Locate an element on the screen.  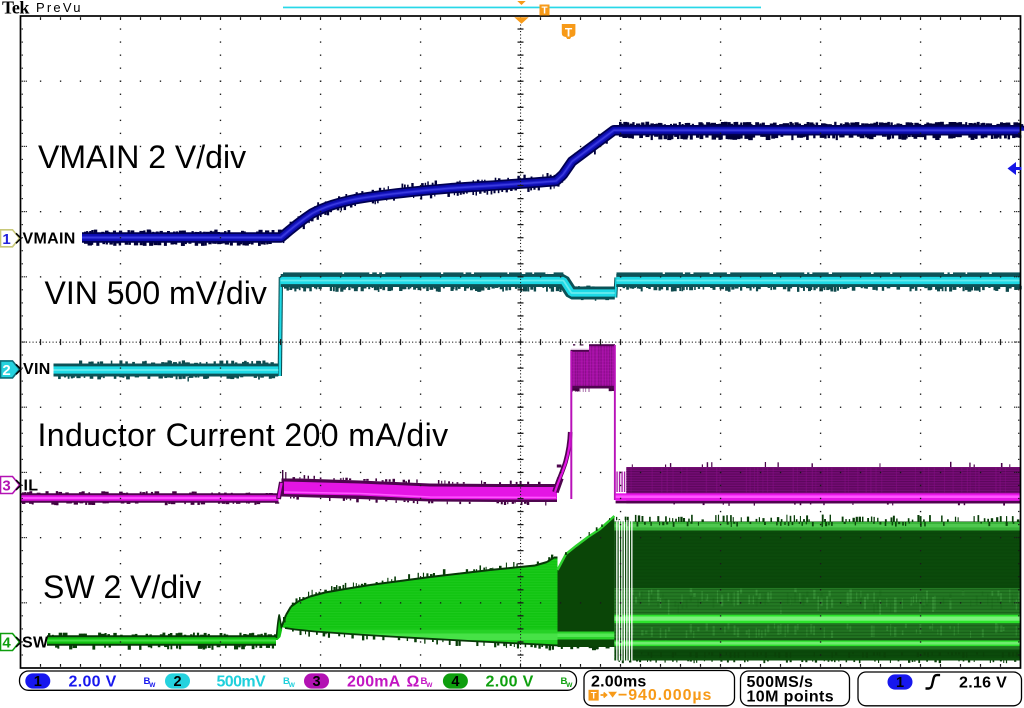
svg-text: 2.00ms is located at coordinates (618, 682).